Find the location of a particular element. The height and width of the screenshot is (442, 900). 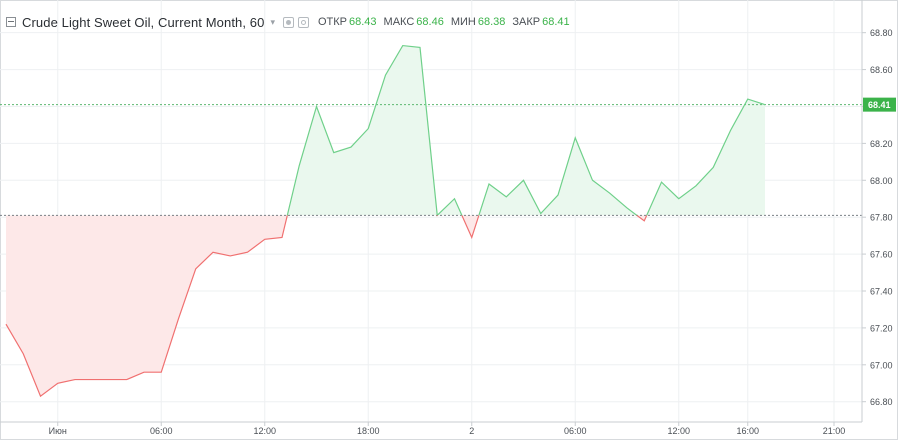

open-label: ОТКР is located at coordinates (332, 22).